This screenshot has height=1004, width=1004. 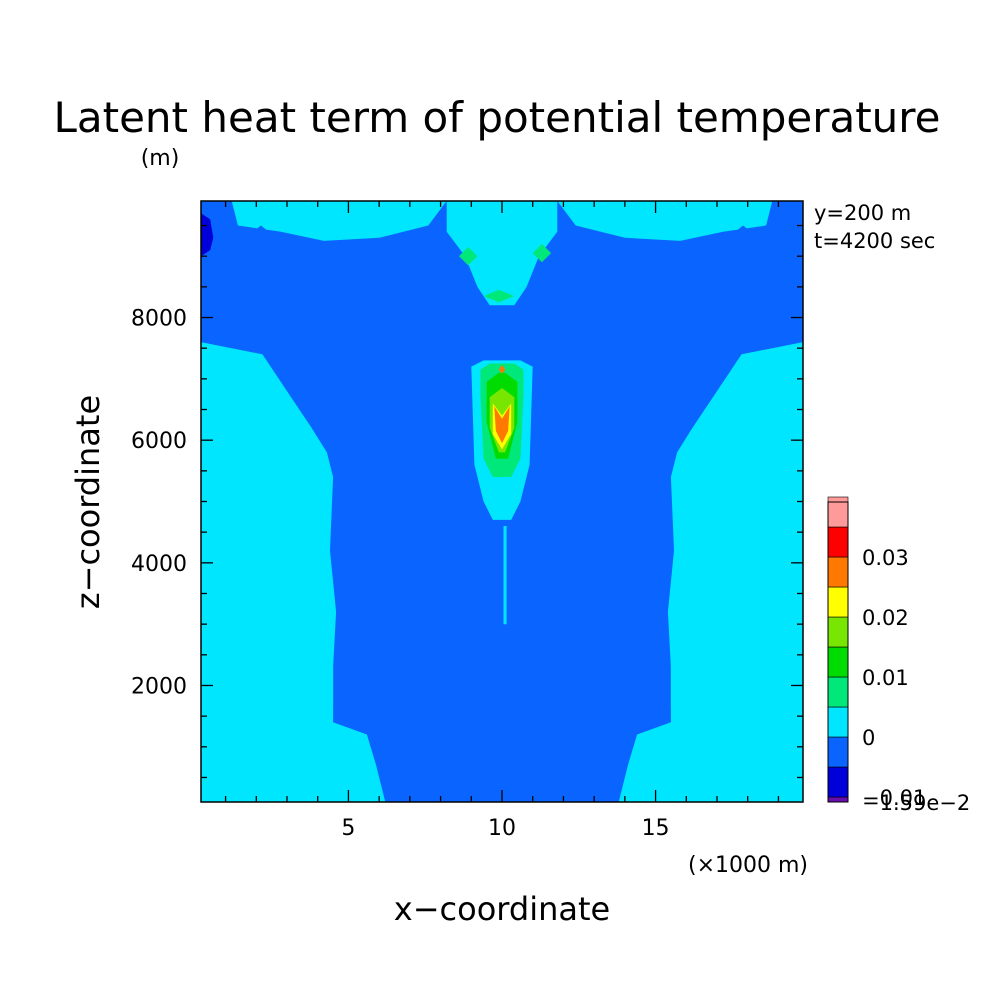 I want to click on colorbar-tick-label: 0.01, so click(x=885, y=678).